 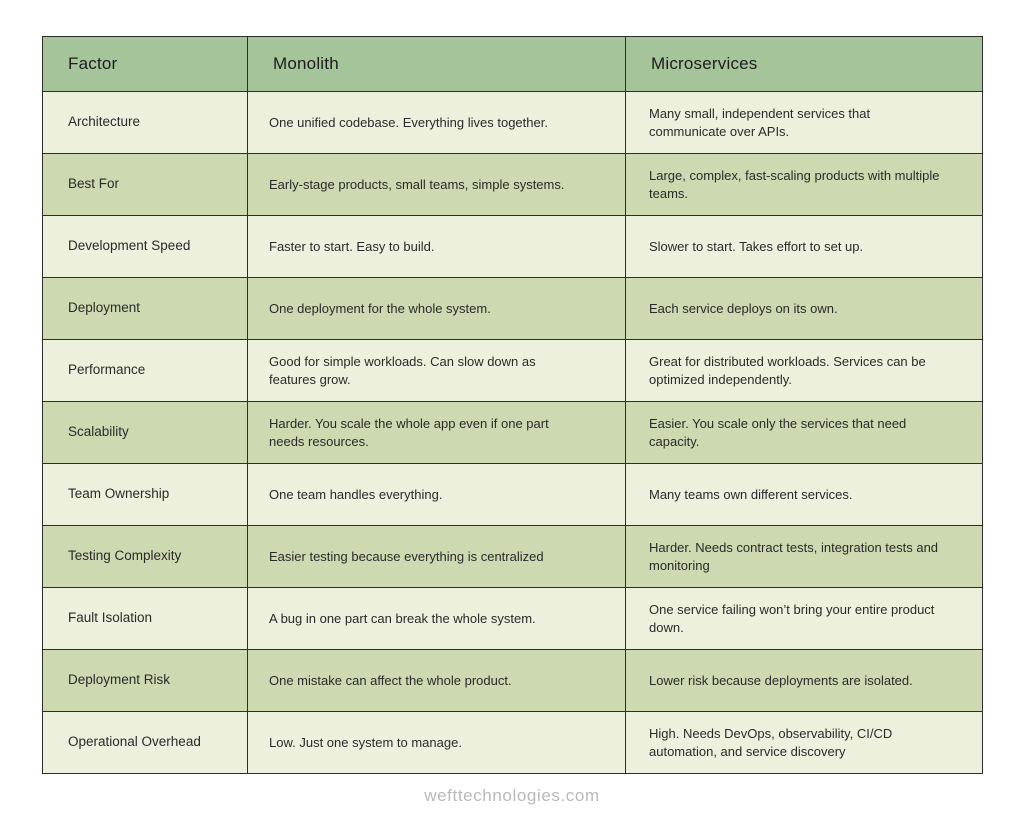 I want to click on microservices-cell: Each service deploys on its own., so click(x=804, y=308).